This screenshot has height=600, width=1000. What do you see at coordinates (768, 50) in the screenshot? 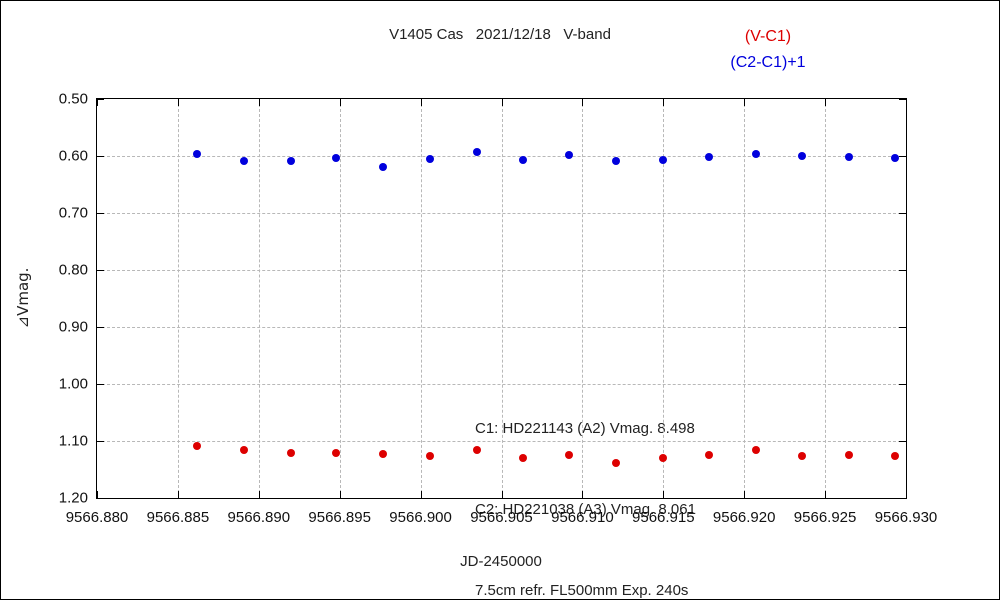
I see `chart-legend: (V-C1) (C2-C1)+1` at bounding box center [768, 50].